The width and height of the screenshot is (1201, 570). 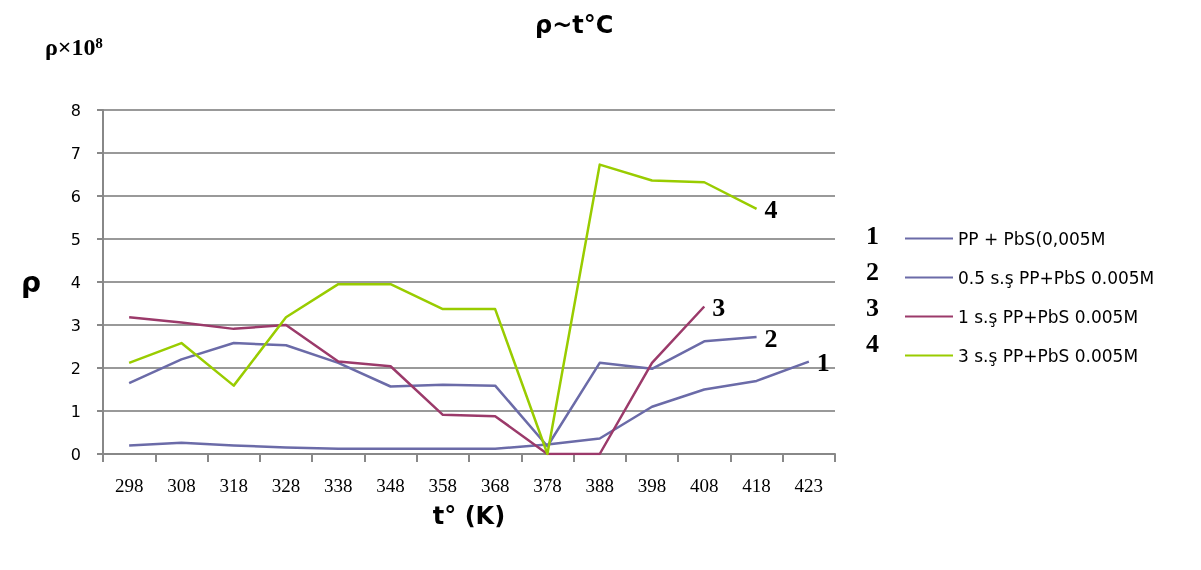 I want to click on x-tick-label: 388, so click(x=599, y=485).